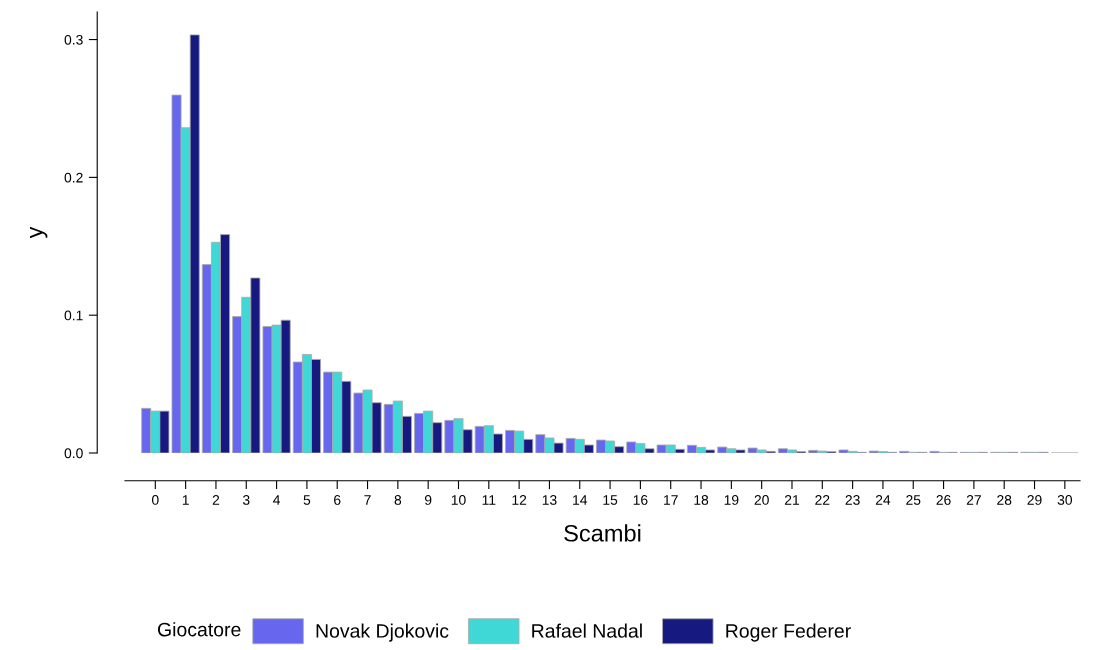 The image size is (1104, 650). Describe the element at coordinates (580, 500) in the screenshot. I see `x-tick-label: 14` at that location.